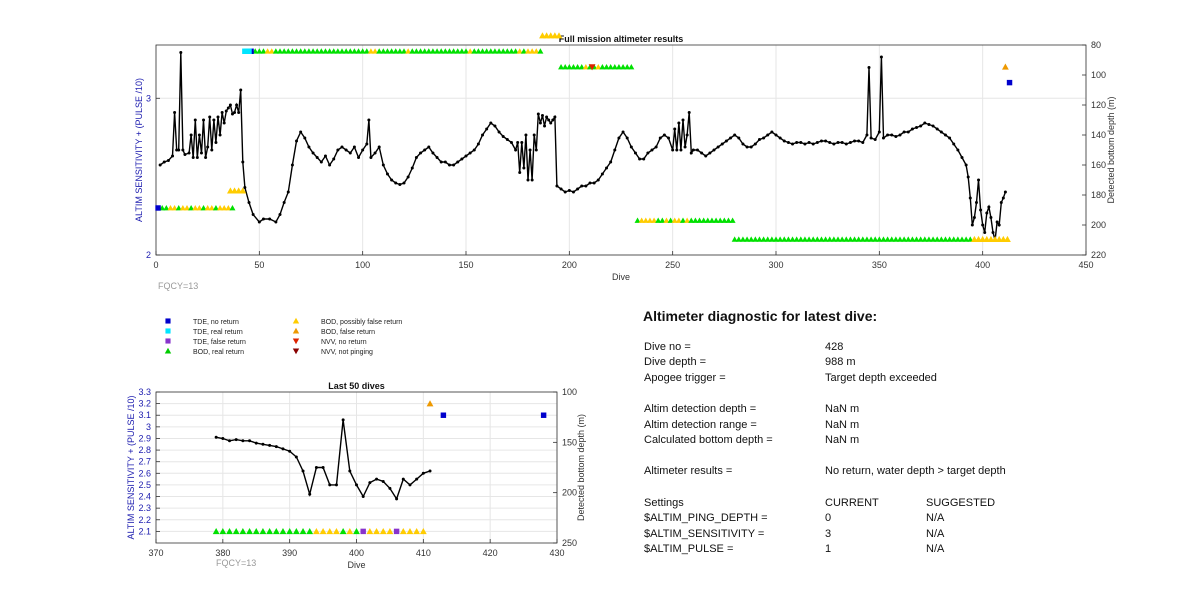  What do you see at coordinates (218, 352) in the screenshot?
I see `legend-label: BOD, real return` at bounding box center [218, 352].